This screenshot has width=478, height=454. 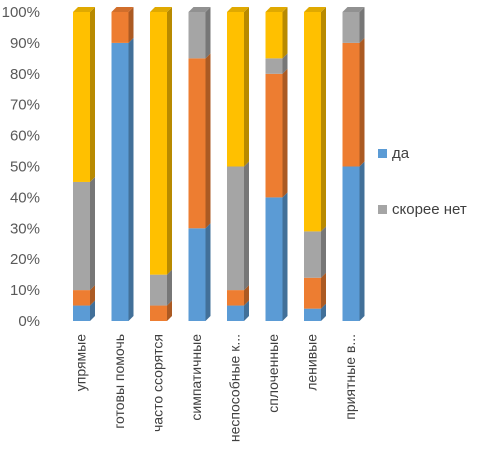 I want to click on x-tick-label: сплоченные, so click(x=273, y=373).